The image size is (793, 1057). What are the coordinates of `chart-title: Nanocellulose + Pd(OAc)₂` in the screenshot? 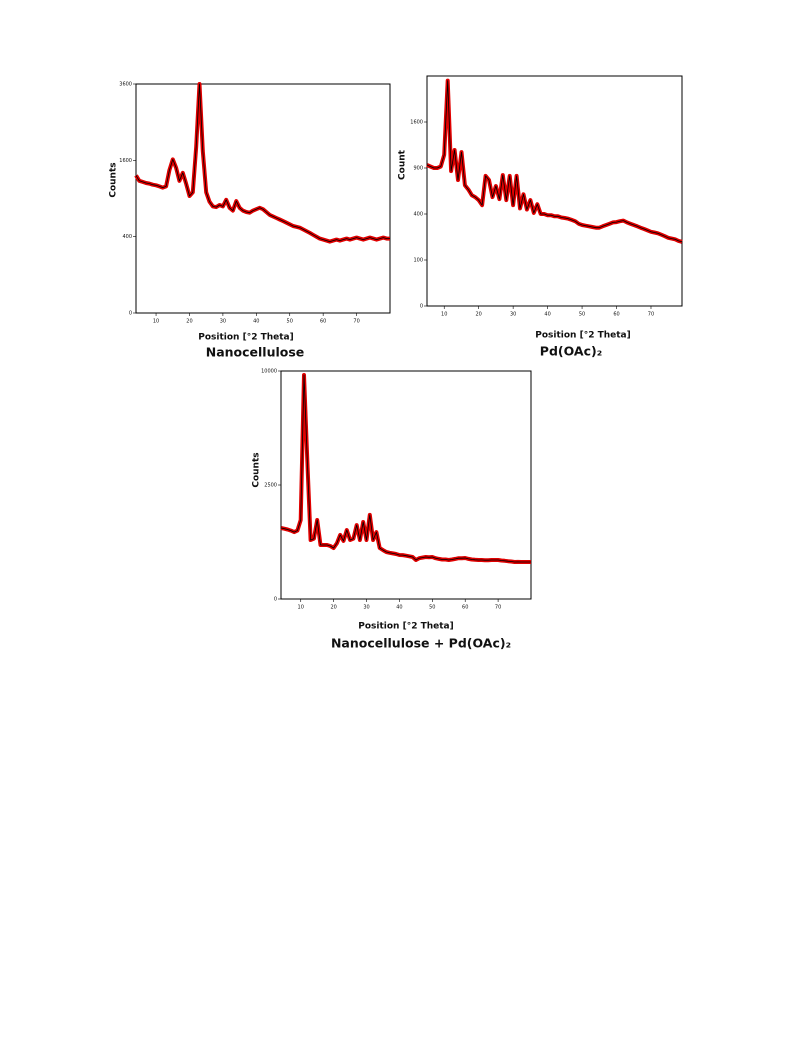 It's located at (421, 643).